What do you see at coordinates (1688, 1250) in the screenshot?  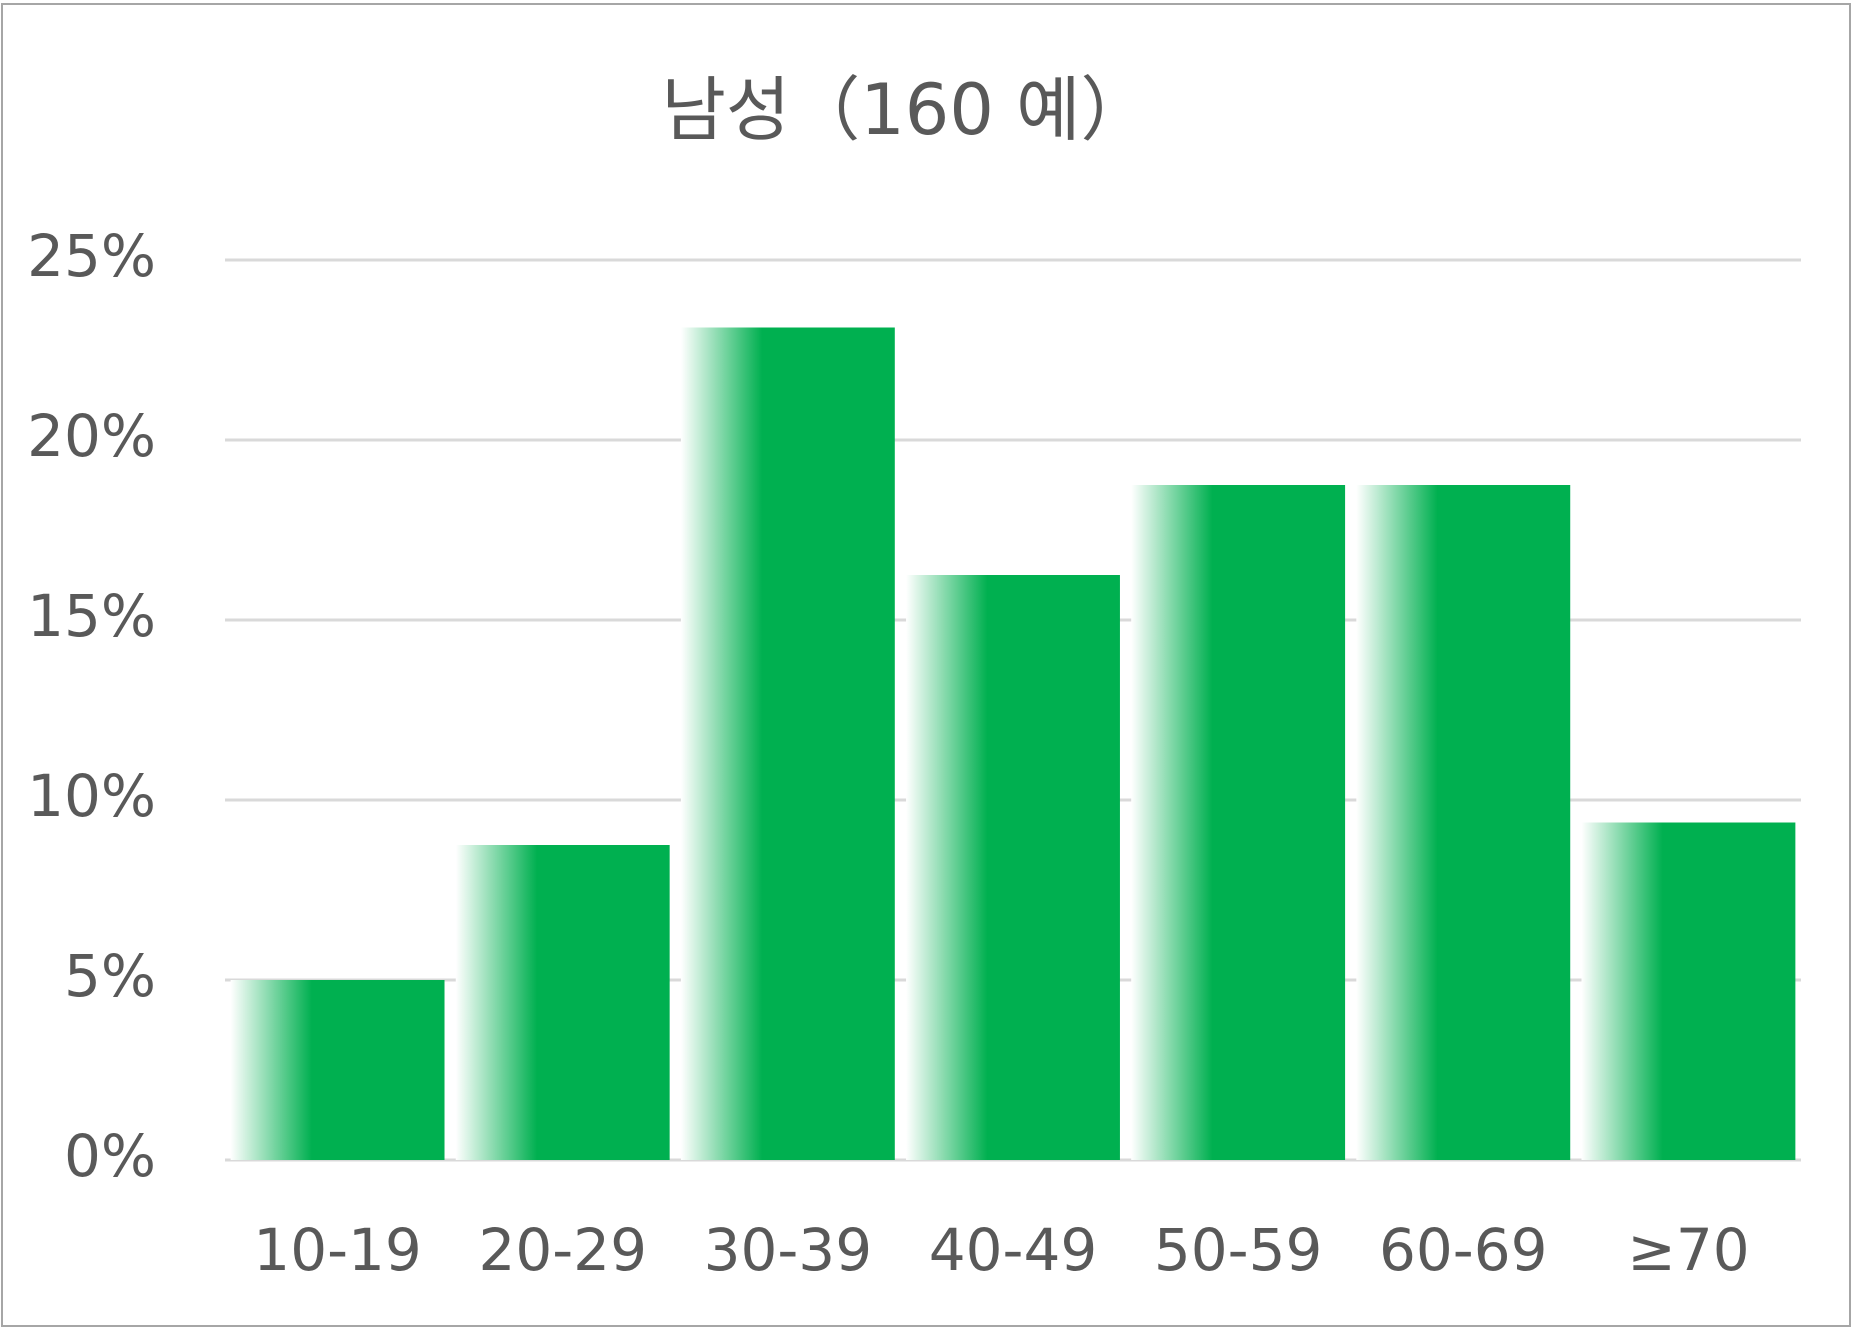 I see `x-tick-label: ≥70` at bounding box center [1688, 1250].